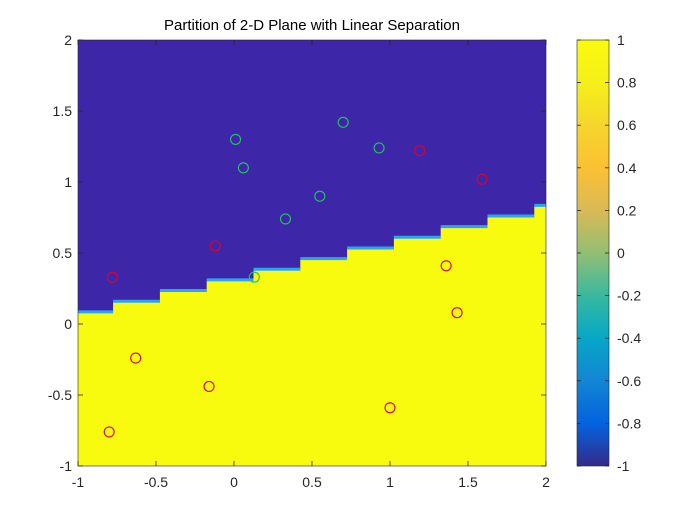 The image size is (700, 525). Describe the element at coordinates (312, 482) in the screenshot. I see `x-tick-label: 0.5` at that location.